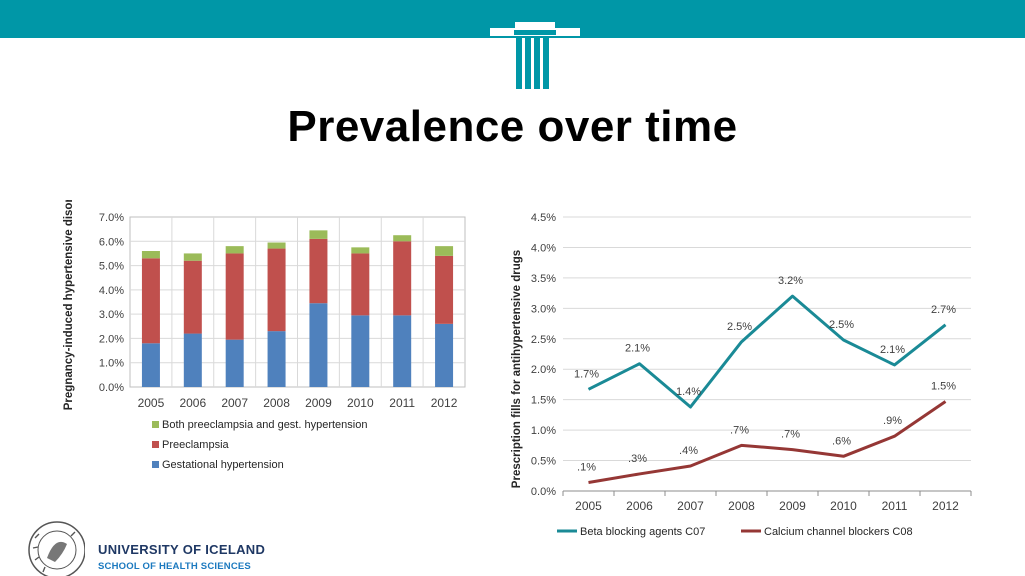 The image size is (1025, 576). What do you see at coordinates (841, 441) in the screenshot?
I see `data-label: .6%` at bounding box center [841, 441].